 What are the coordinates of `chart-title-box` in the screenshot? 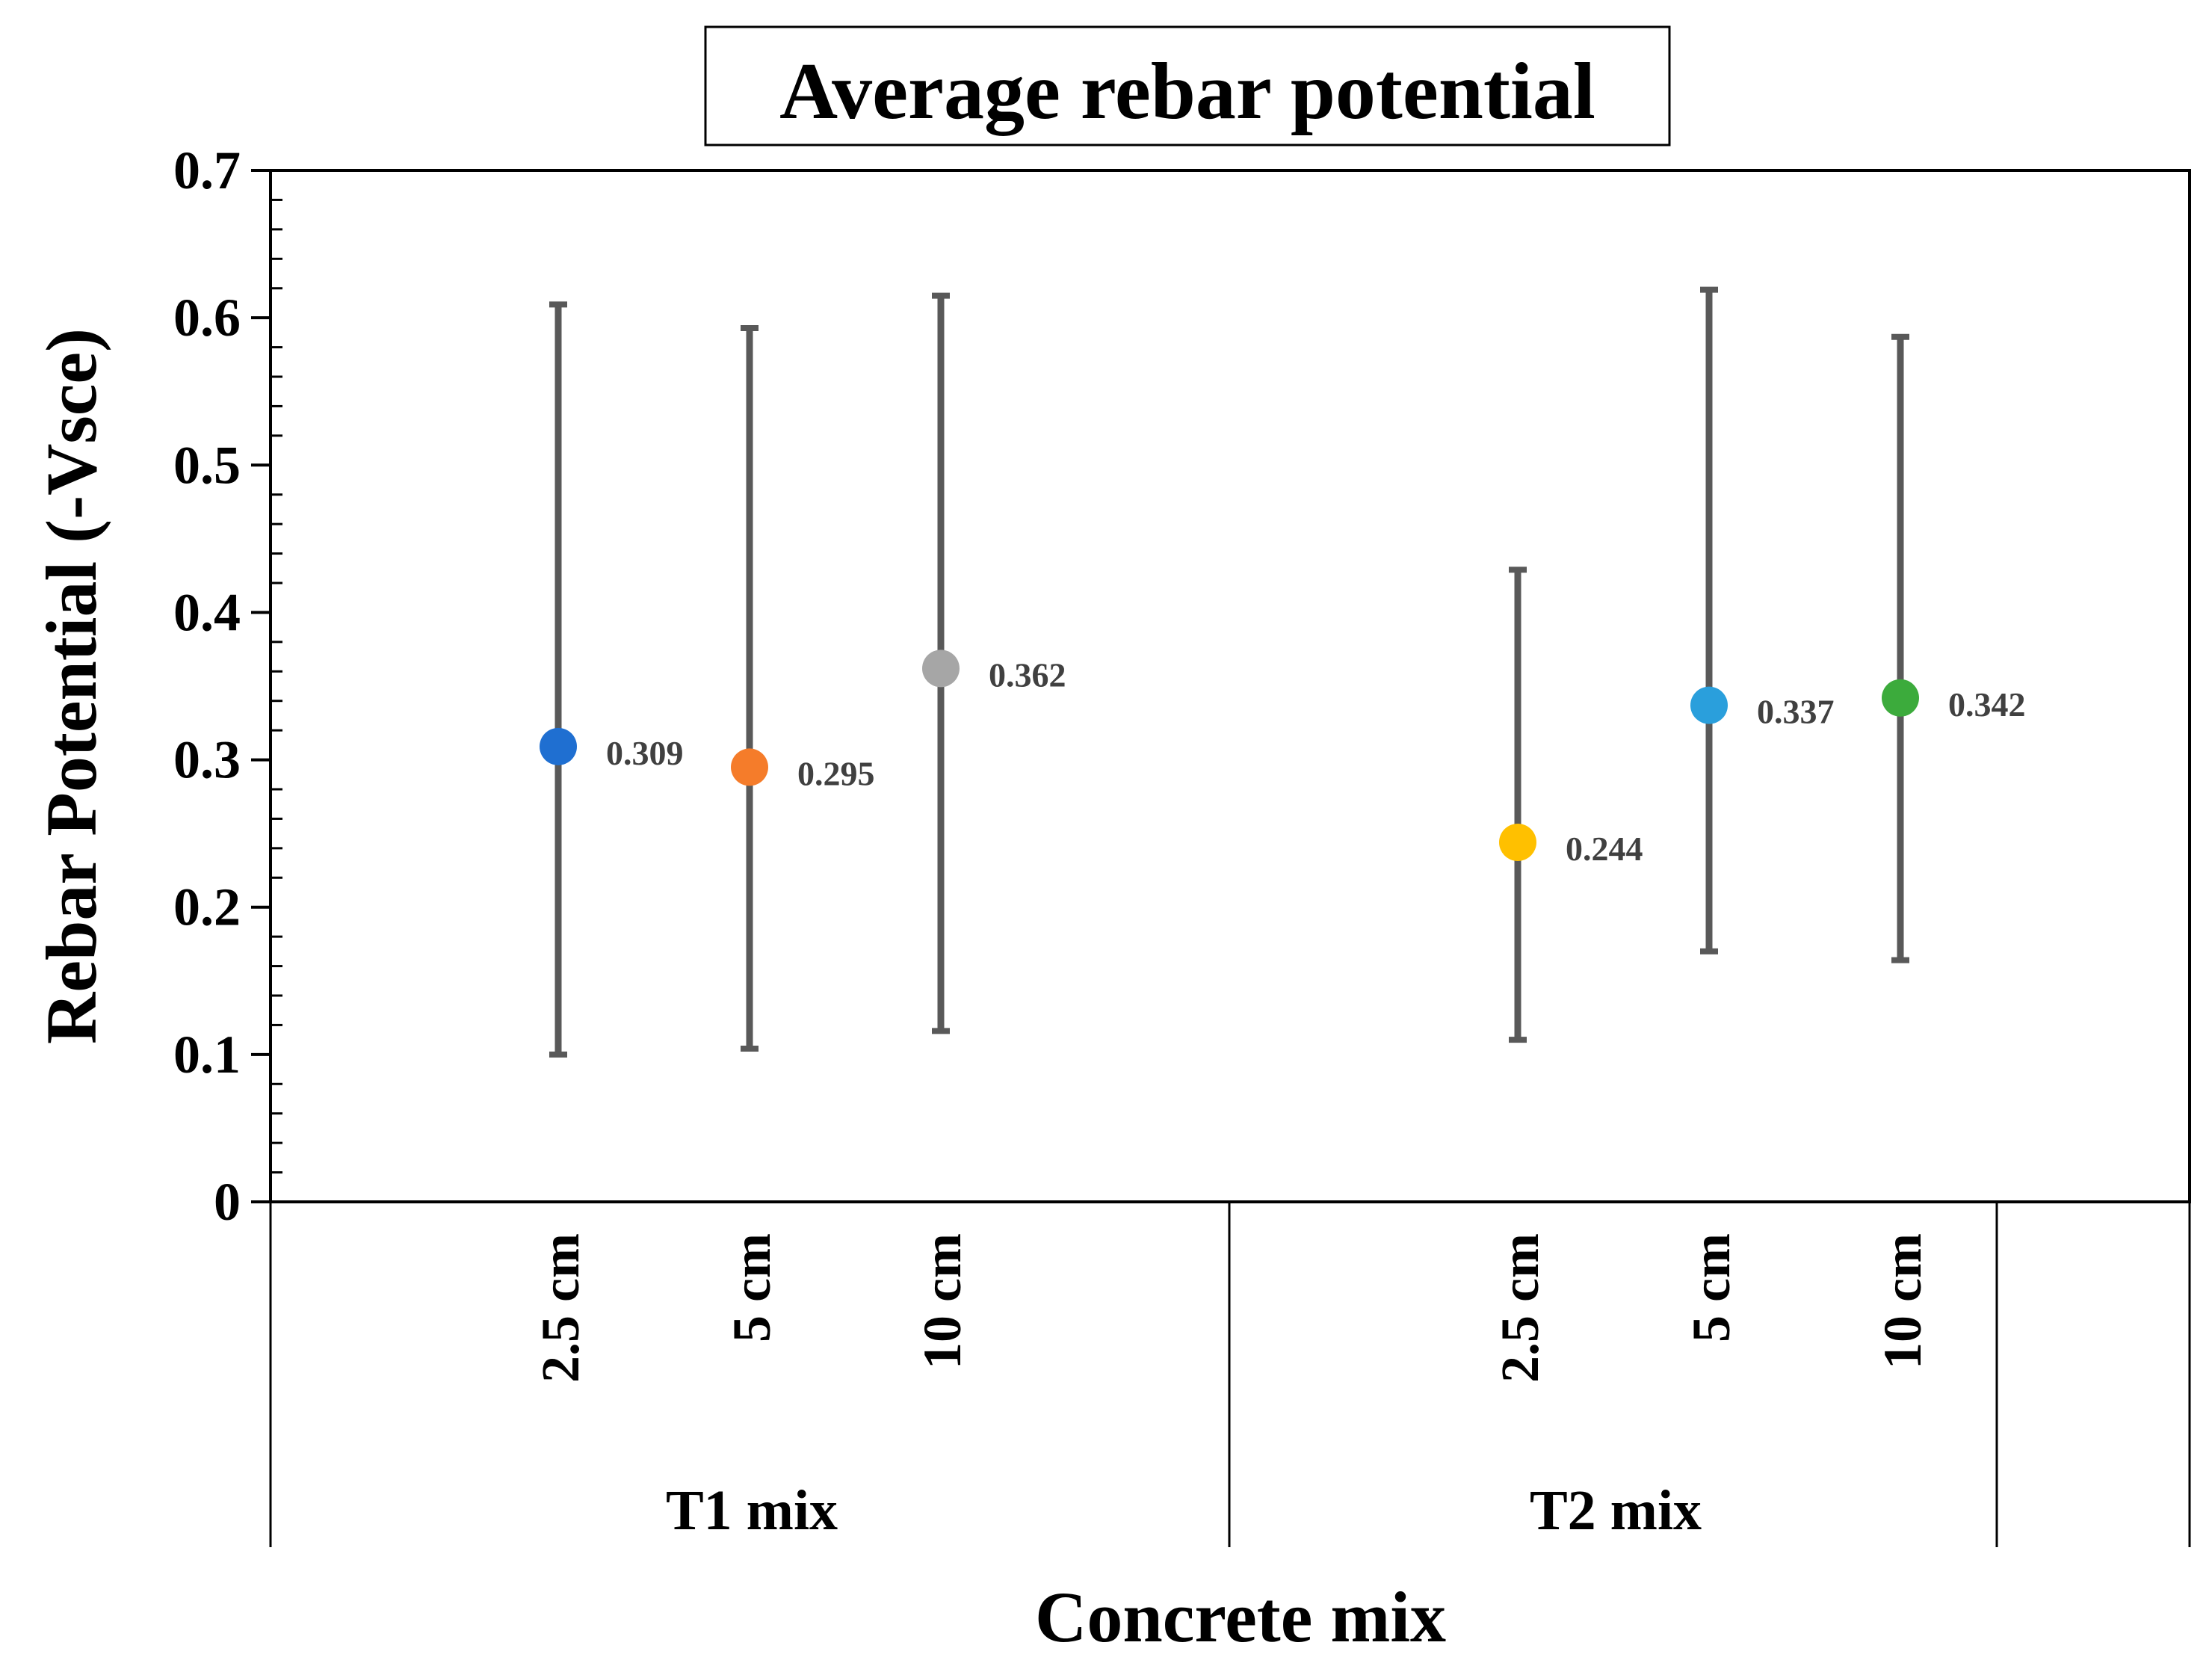 It's located at (1187, 86).